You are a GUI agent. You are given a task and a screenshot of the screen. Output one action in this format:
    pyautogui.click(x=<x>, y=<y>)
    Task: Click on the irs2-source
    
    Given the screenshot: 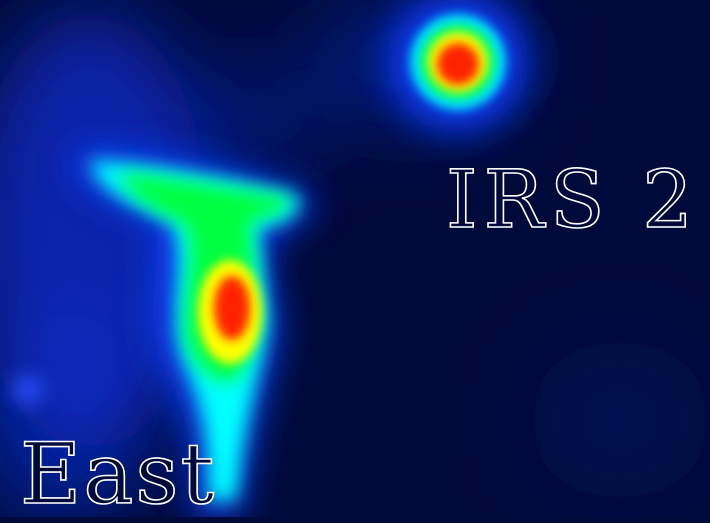 What is the action you would take?
    pyautogui.click(x=458, y=66)
    